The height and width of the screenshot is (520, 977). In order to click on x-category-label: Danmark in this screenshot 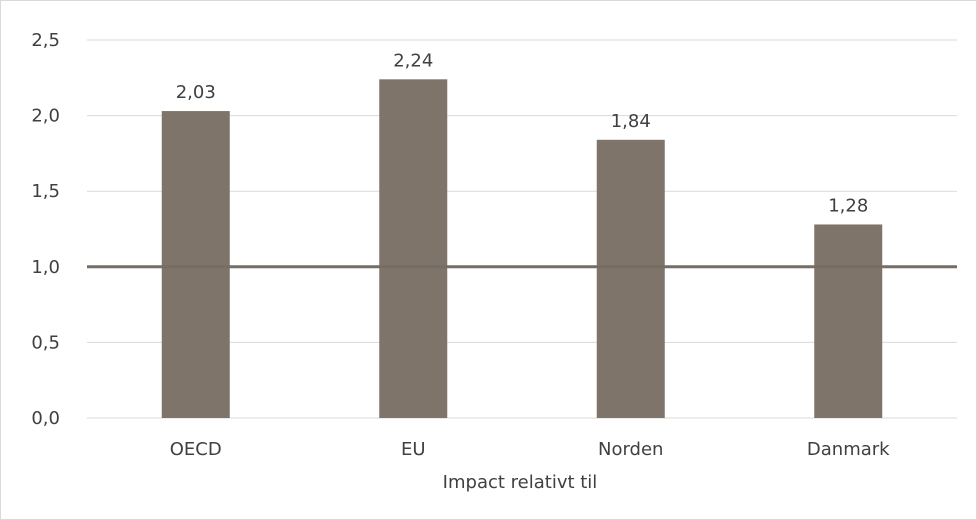, I will do `click(848, 449)`.